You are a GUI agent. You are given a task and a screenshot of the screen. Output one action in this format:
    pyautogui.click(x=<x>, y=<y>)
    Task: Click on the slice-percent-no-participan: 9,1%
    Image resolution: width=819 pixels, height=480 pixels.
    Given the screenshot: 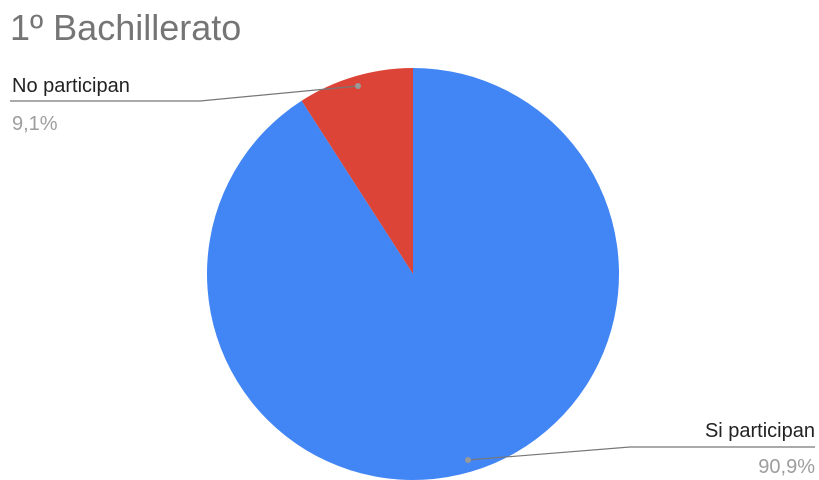 What is the action you would take?
    pyautogui.click(x=35, y=124)
    